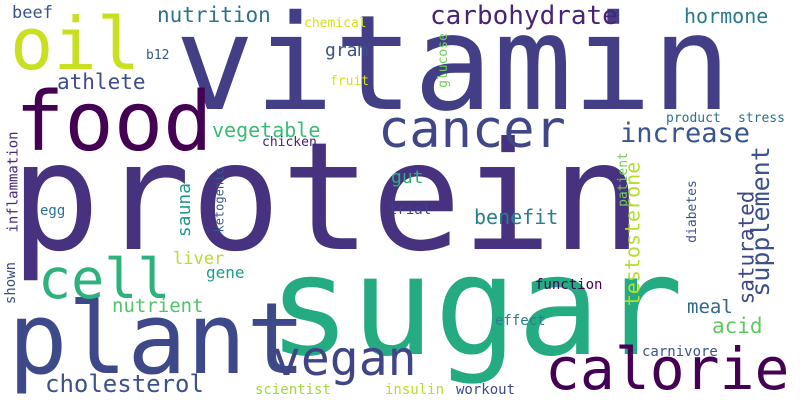  I want to click on word-cholesterol: cholesterol, so click(124, 384).